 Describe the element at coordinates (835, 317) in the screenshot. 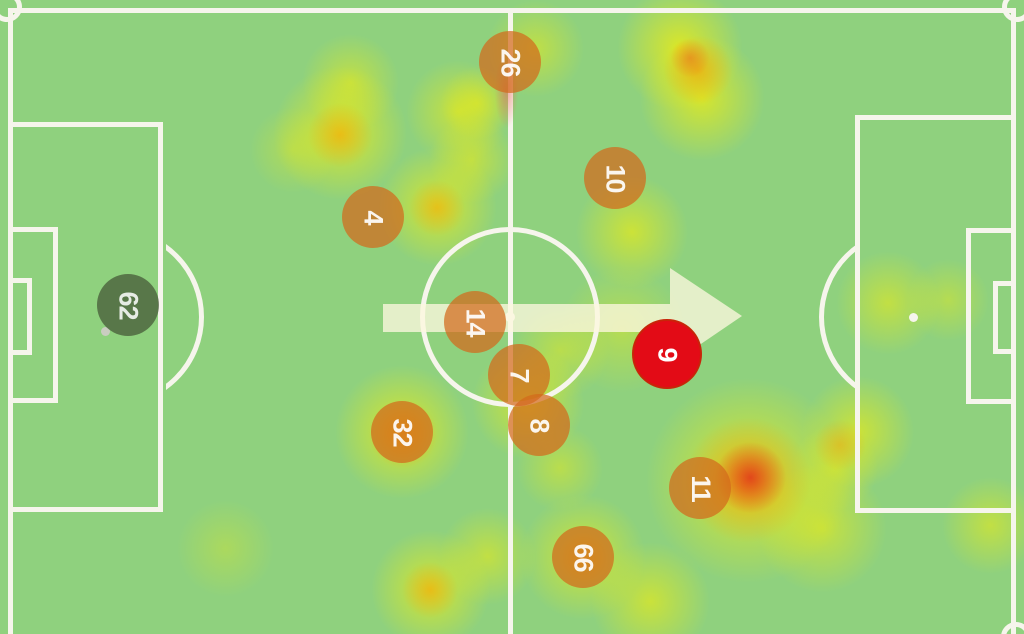

I see `penalty-arc-right` at that location.